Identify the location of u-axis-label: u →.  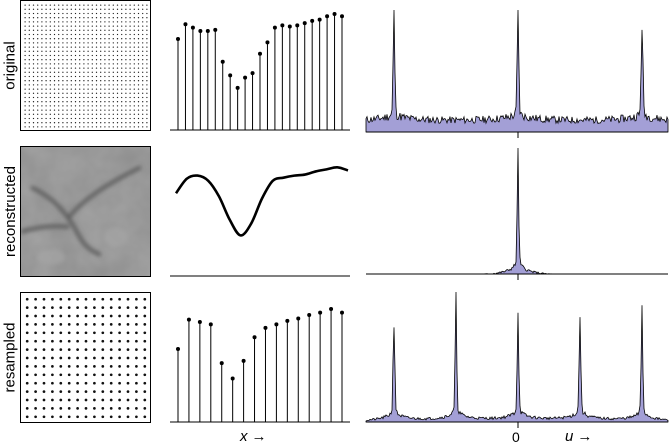
(579, 436).